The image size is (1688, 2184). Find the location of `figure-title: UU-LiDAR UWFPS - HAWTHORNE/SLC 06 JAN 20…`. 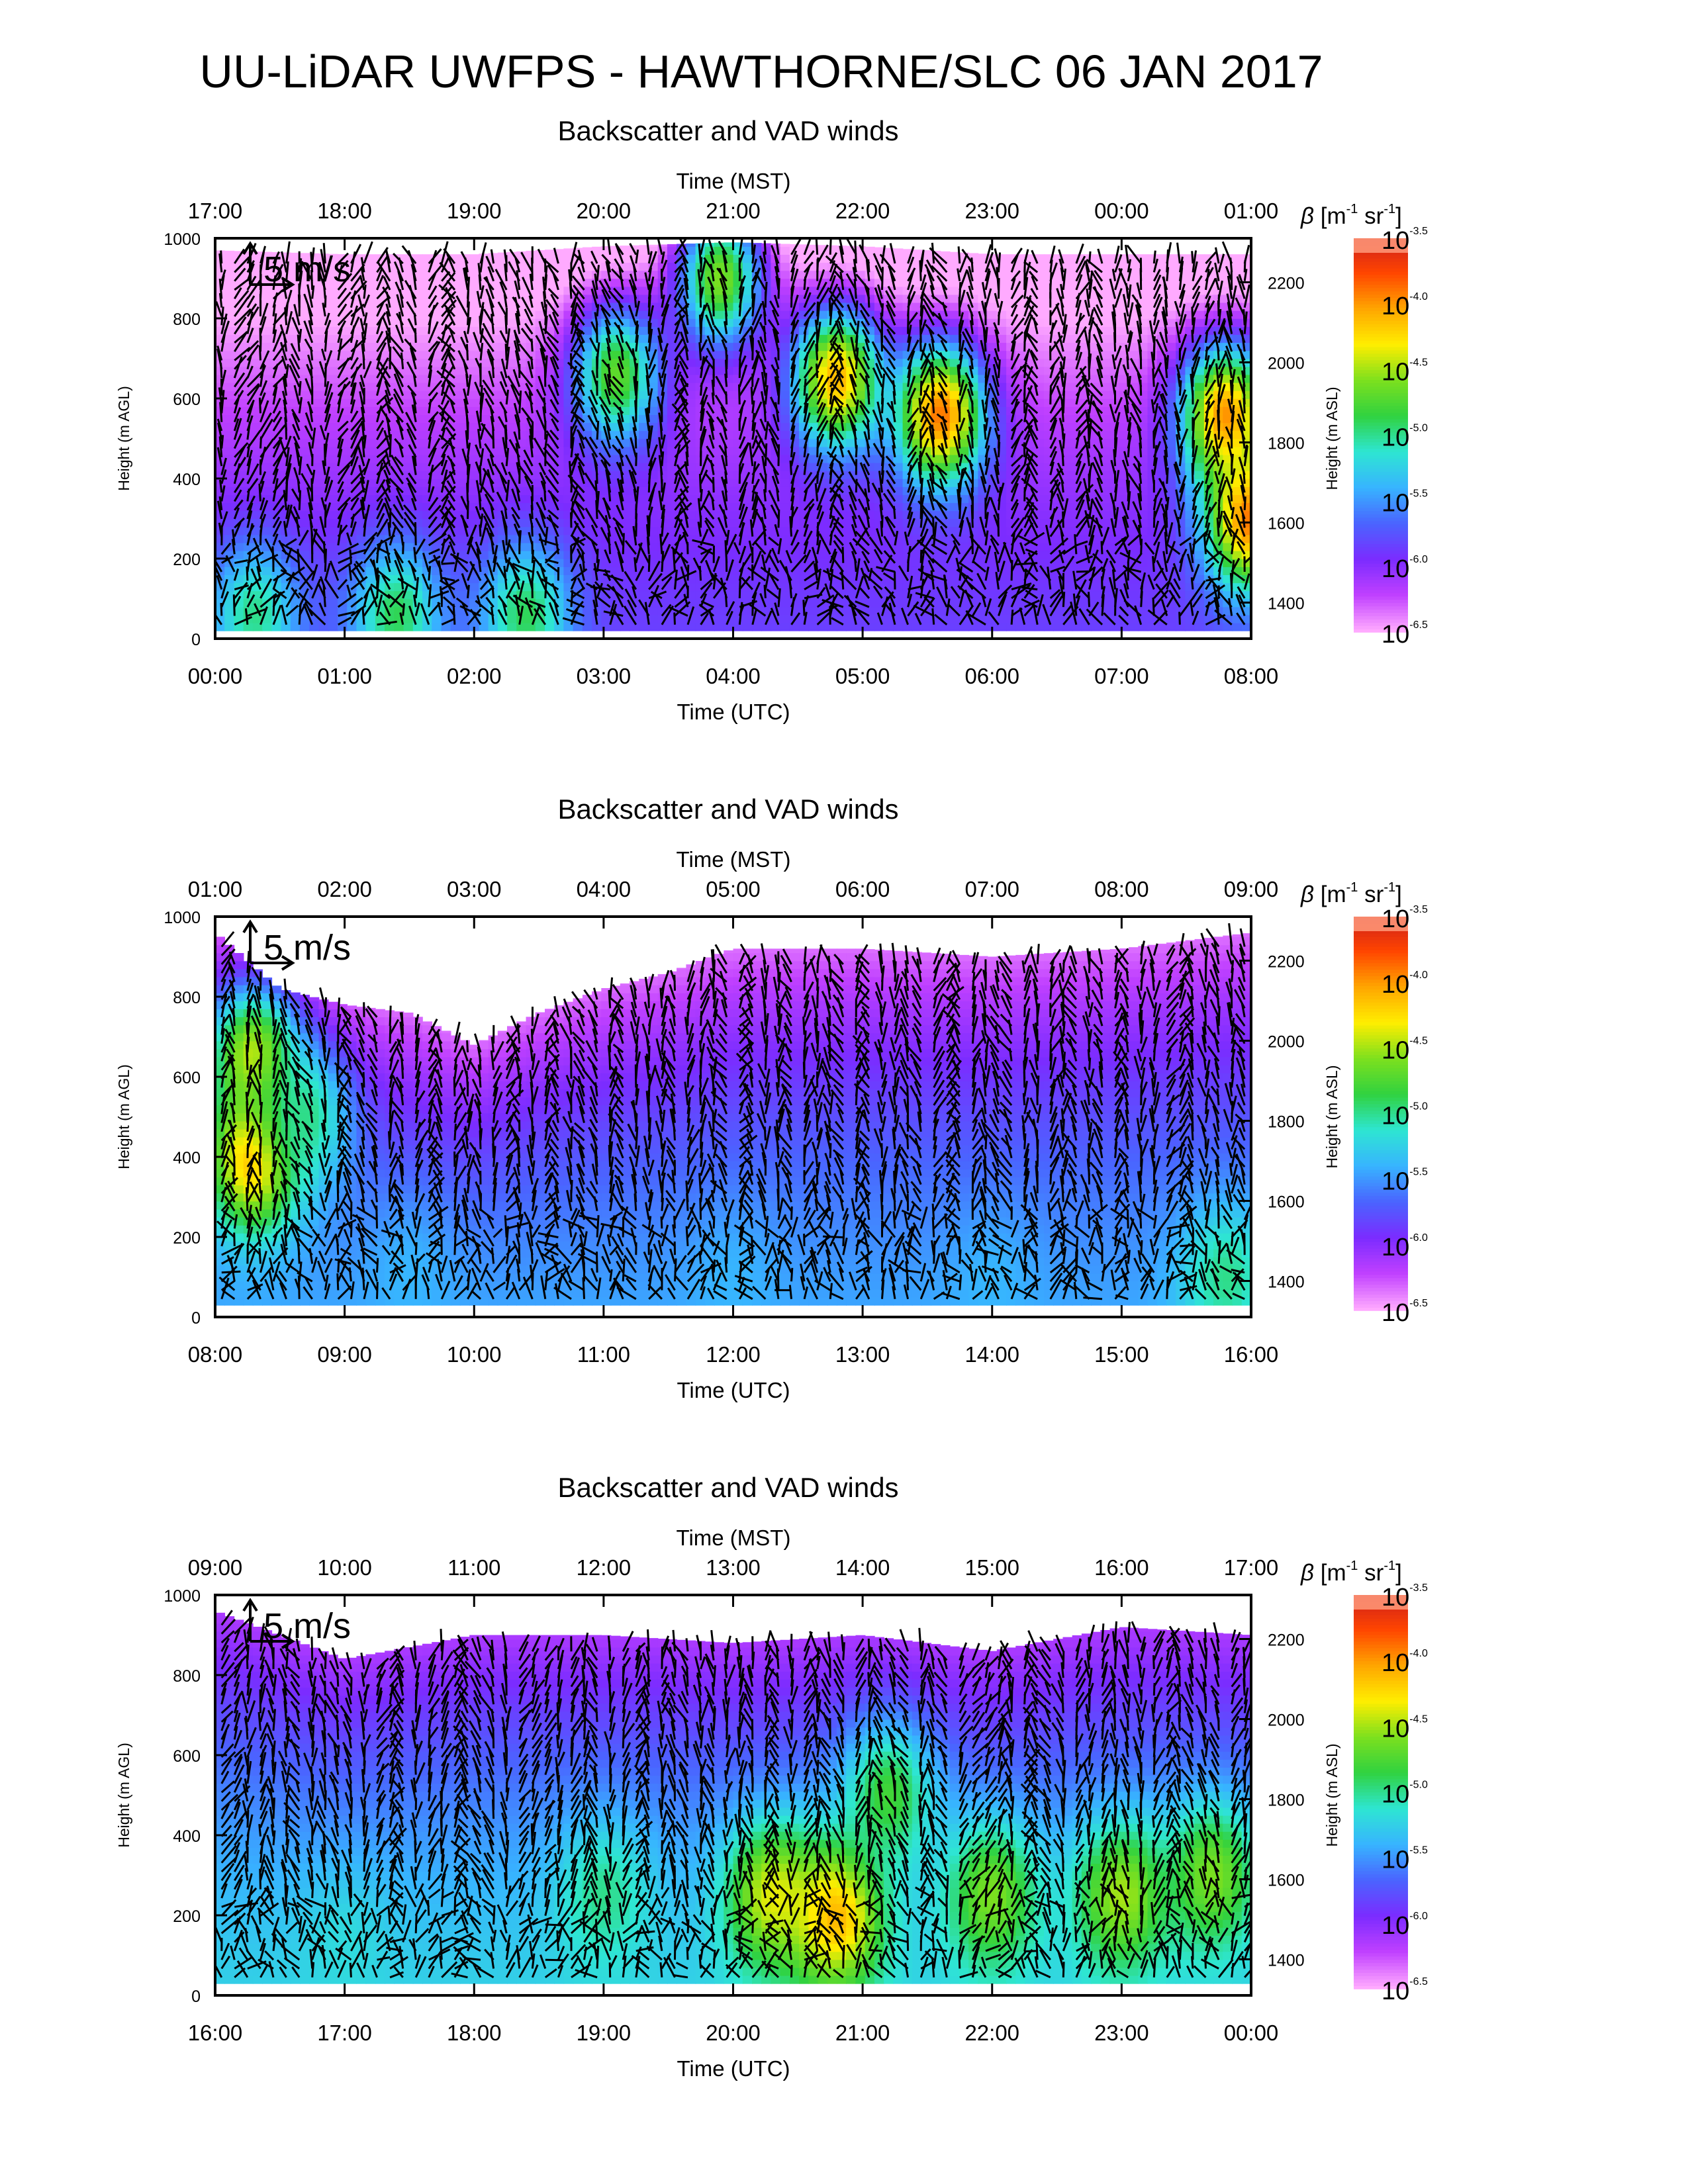

figure-title: UU-LiDAR UWFPS - HAWTHORNE/SLC 06 JAN 20… is located at coordinates (761, 71).